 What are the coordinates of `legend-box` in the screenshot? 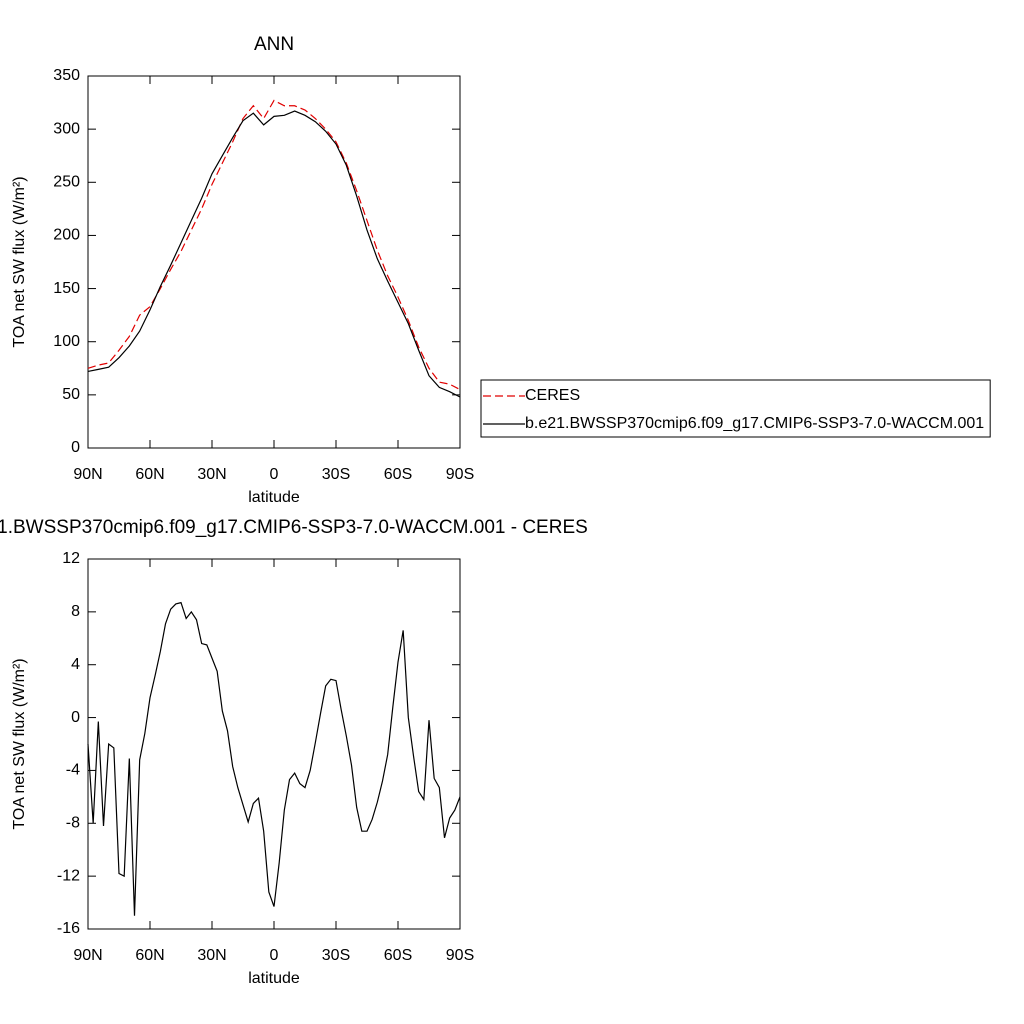 It's located at (735, 408).